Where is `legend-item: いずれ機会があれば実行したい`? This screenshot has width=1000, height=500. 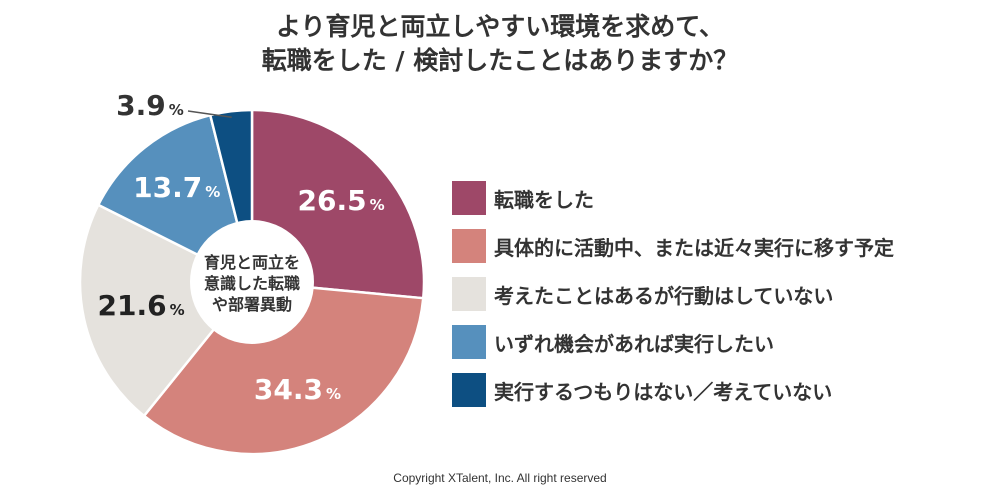
legend-item: いずれ機会があれば実行したい is located at coordinates (722, 342).